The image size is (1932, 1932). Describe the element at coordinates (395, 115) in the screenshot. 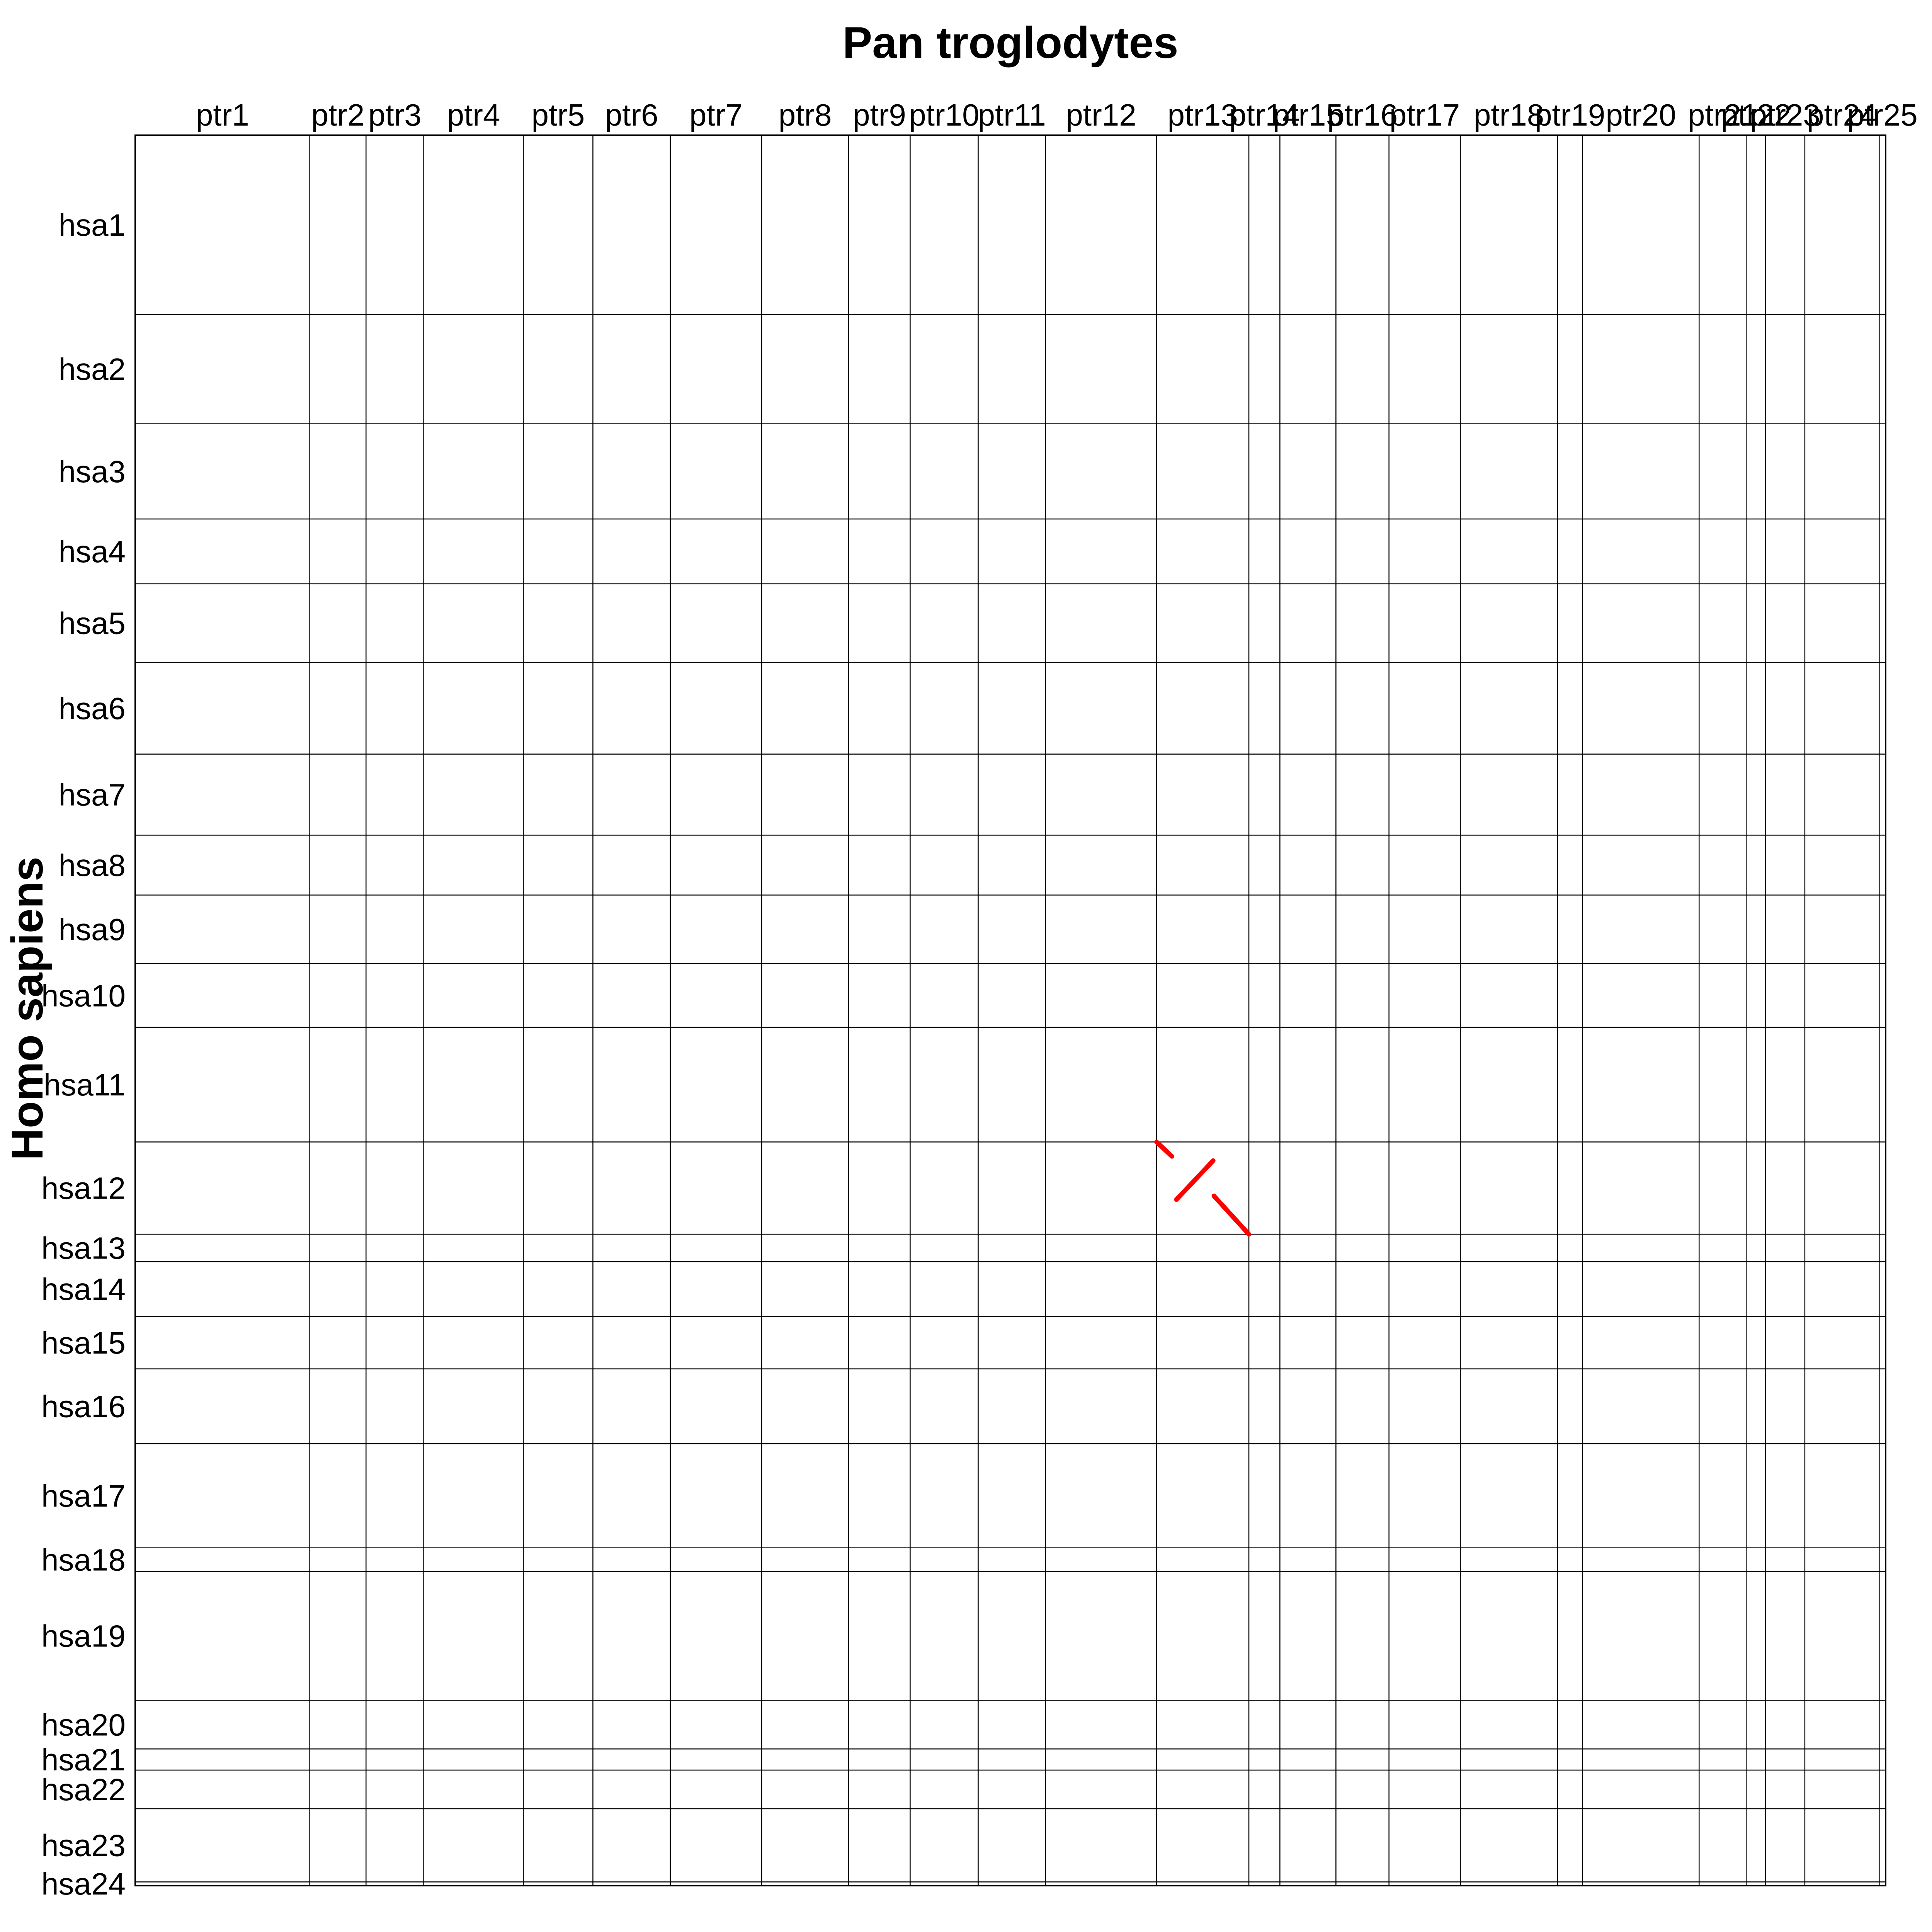

I see `x-tick-label: ptr3` at that location.